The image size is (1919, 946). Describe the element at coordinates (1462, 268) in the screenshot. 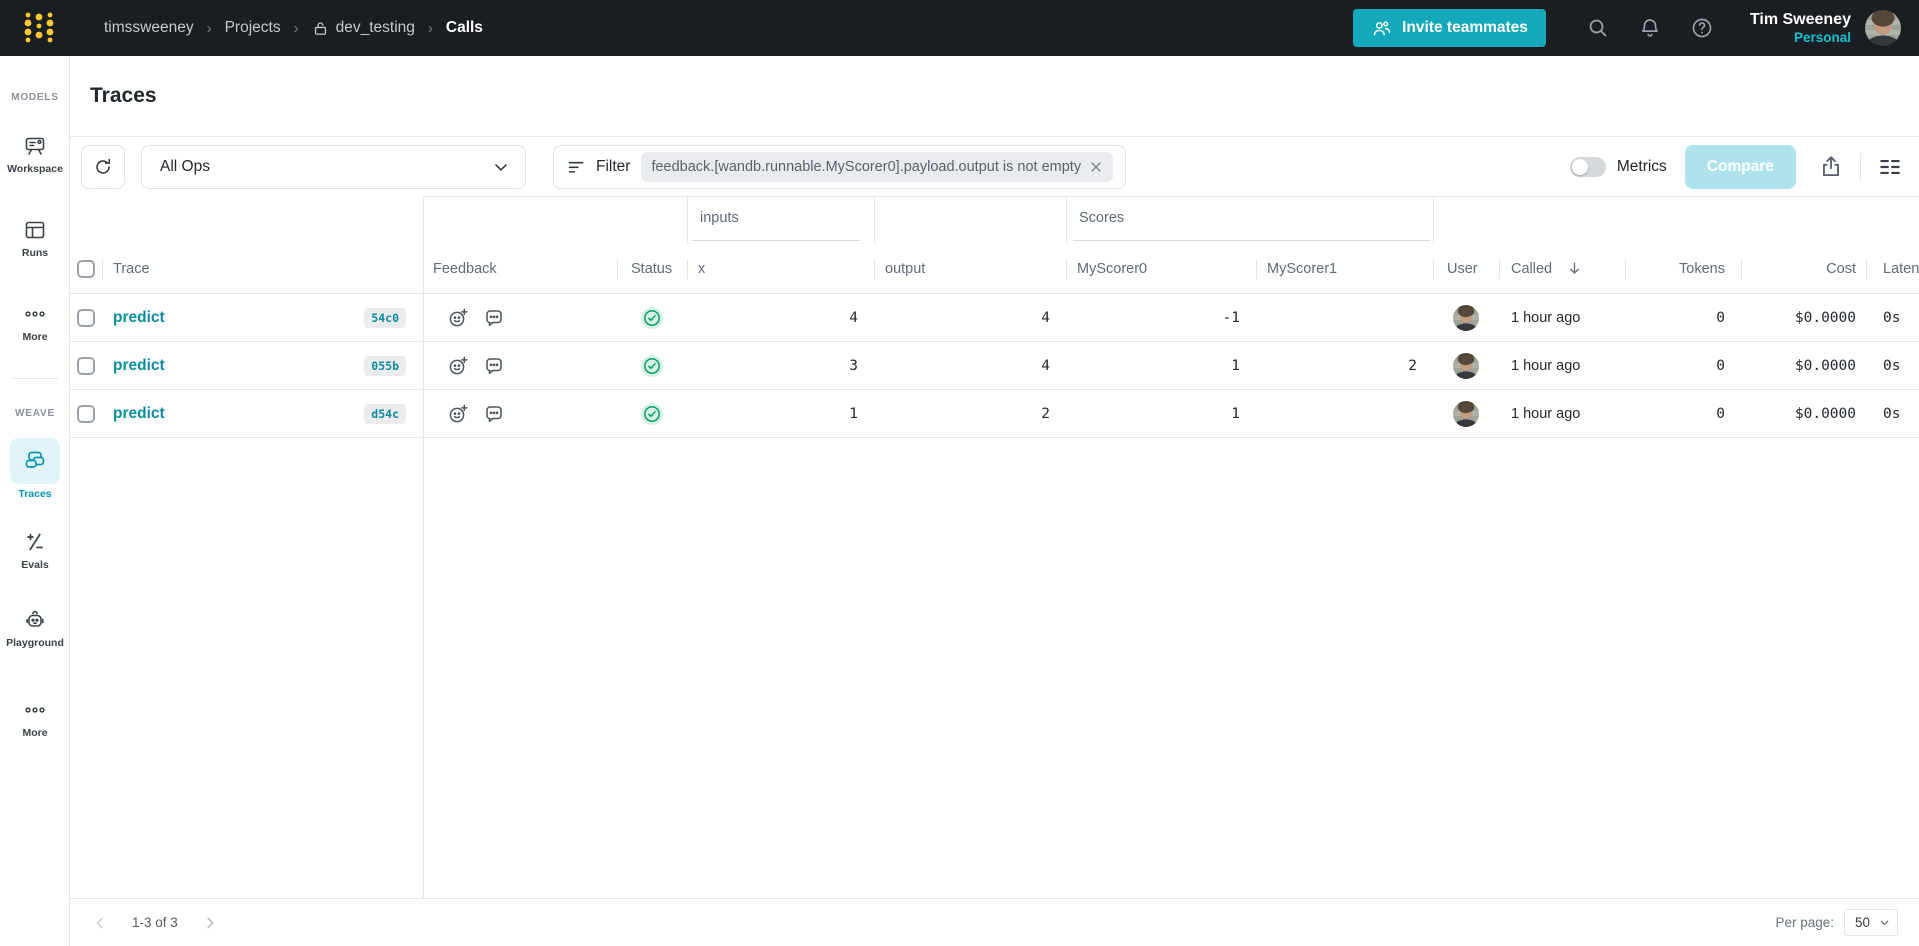

I see `header-label: User` at that location.